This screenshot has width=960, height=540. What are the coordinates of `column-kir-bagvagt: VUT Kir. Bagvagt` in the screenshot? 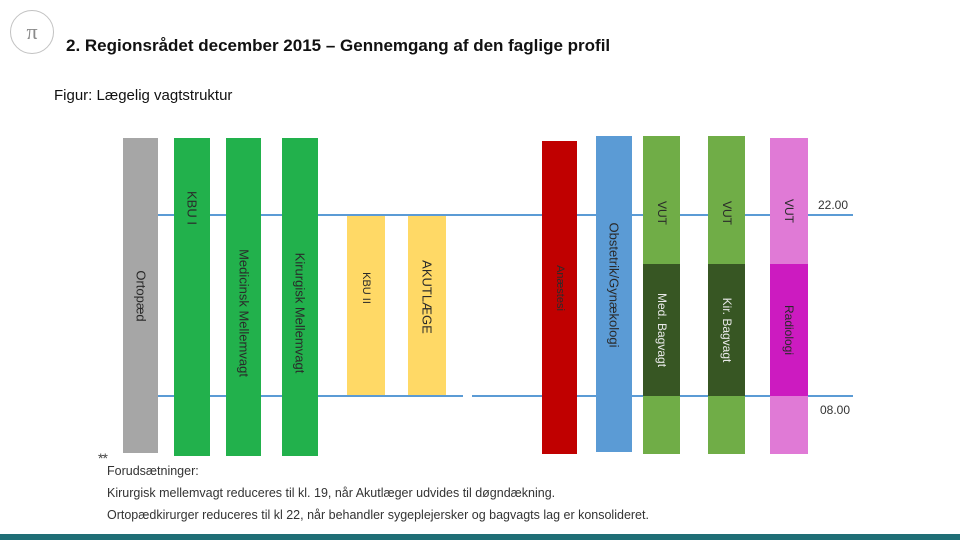 It's located at (726, 295).